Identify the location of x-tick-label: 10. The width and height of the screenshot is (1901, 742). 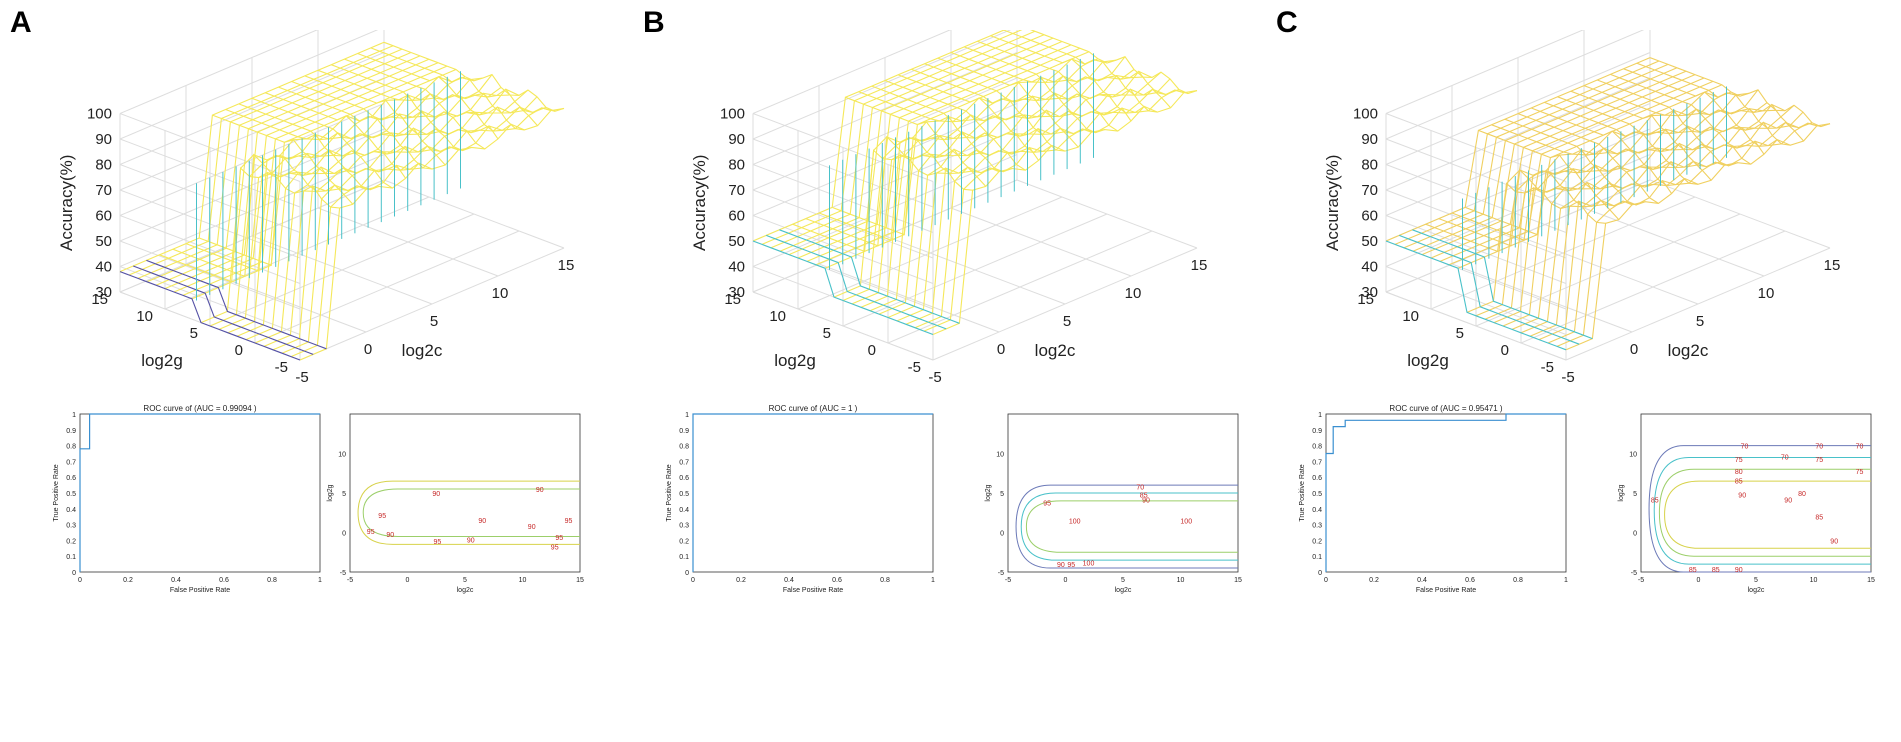
(1766, 293).